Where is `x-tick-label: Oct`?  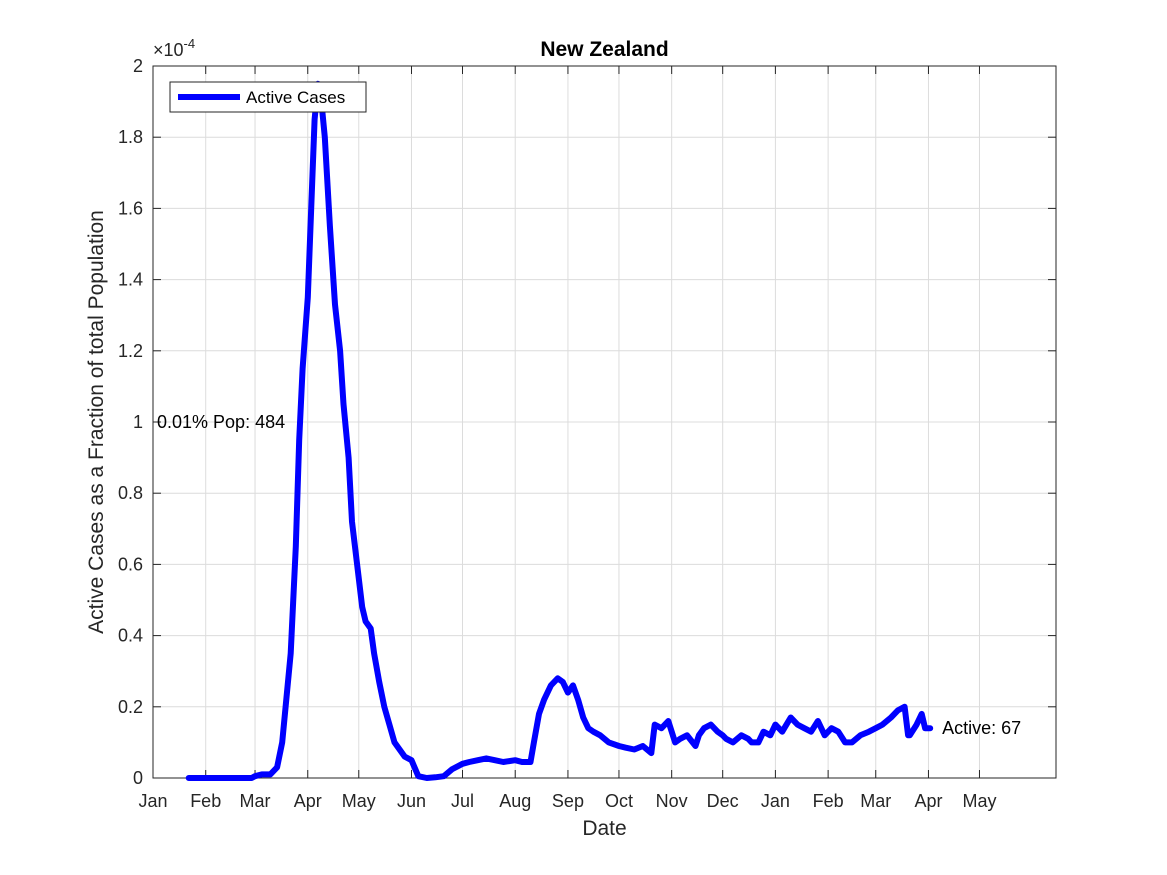
x-tick-label: Oct is located at coordinates (619, 801).